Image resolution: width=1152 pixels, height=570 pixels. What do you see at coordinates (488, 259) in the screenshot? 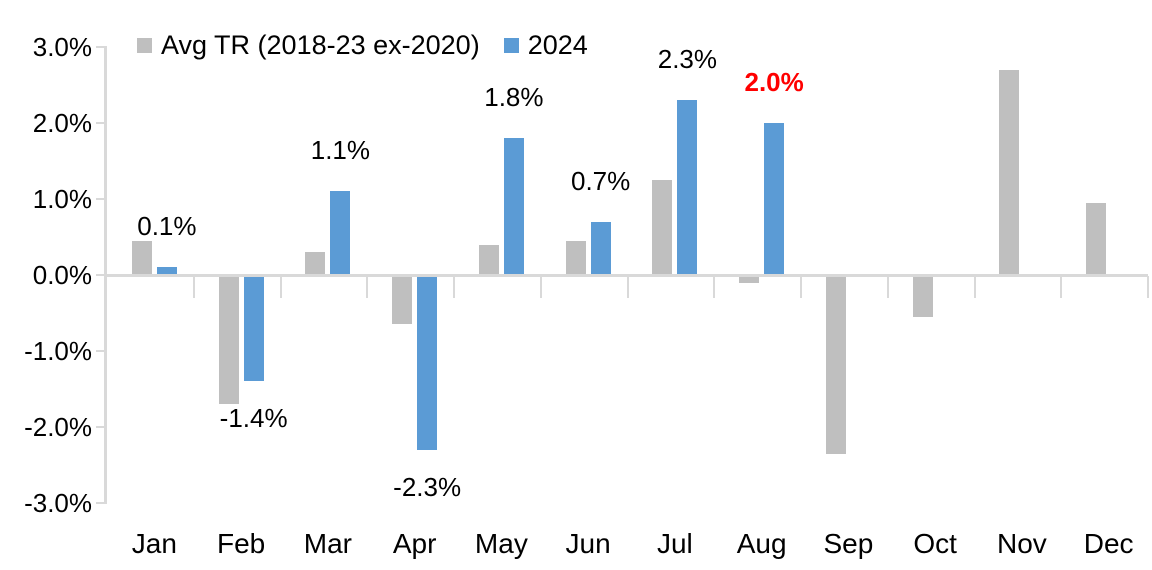
I see `bar-avg-may` at bounding box center [488, 259].